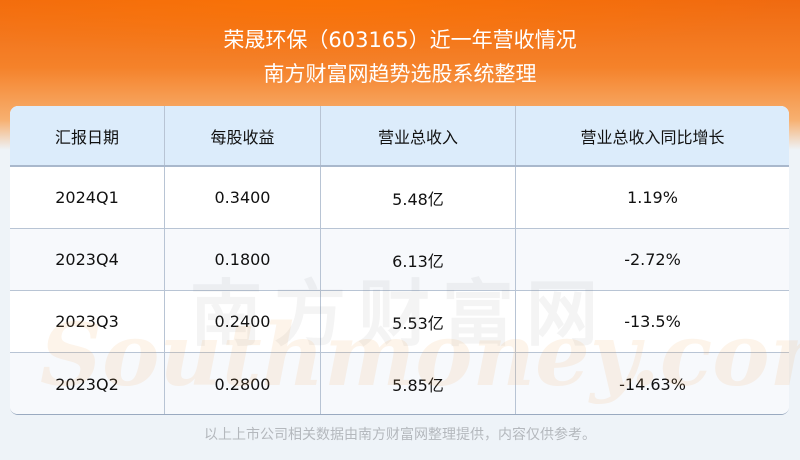 This screenshot has width=800, height=460. I want to click on column-header: 营业总收入, so click(418, 135).